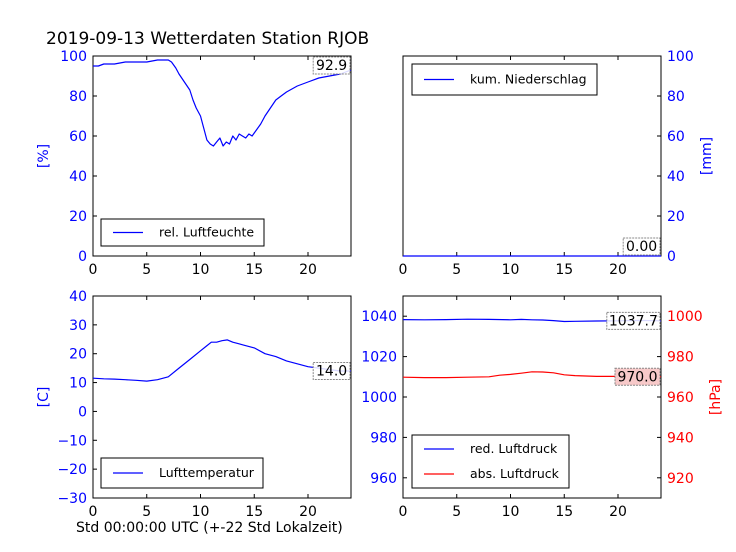 This screenshot has width=736, height=552. What do you see at coordinates (680, 438) in the screenshot?
I see `y-right-tick-label: 940` at bounding box center [680, 438].